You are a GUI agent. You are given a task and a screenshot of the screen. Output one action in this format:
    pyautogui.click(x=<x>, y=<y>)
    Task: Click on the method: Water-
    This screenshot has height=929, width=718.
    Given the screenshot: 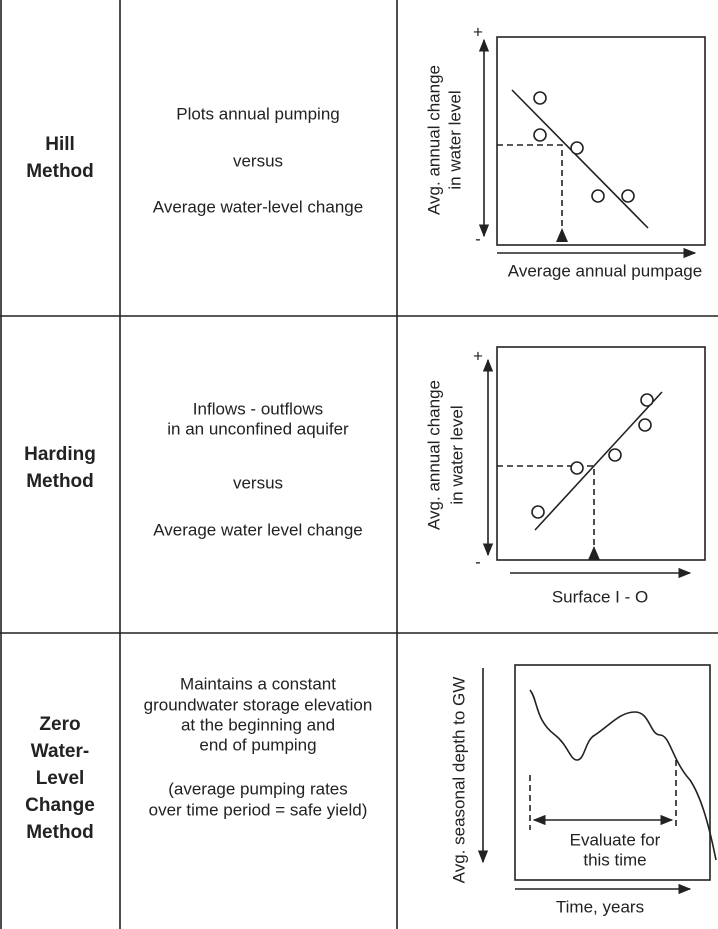 What is the action you would take?
    pyautogui.click(x=60, y=751)
    